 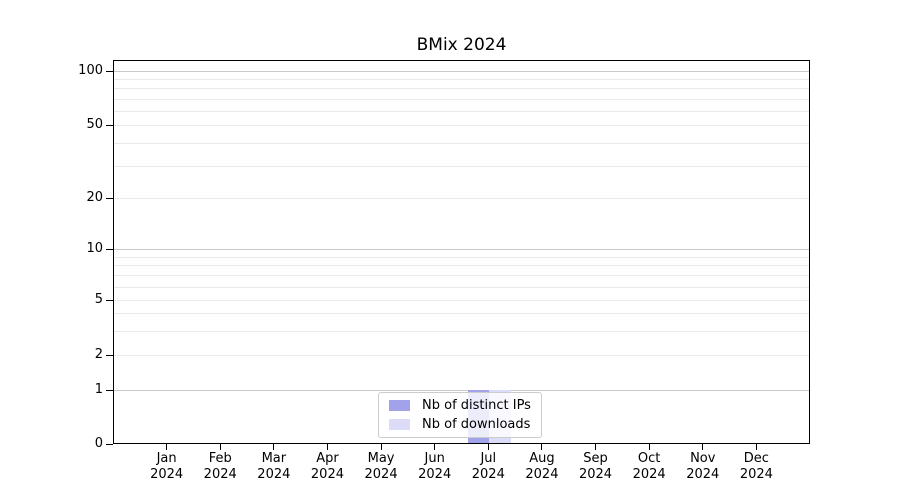 I want to click on x-axis-tick-label: Jan 2024, so click(x=167, y=467).